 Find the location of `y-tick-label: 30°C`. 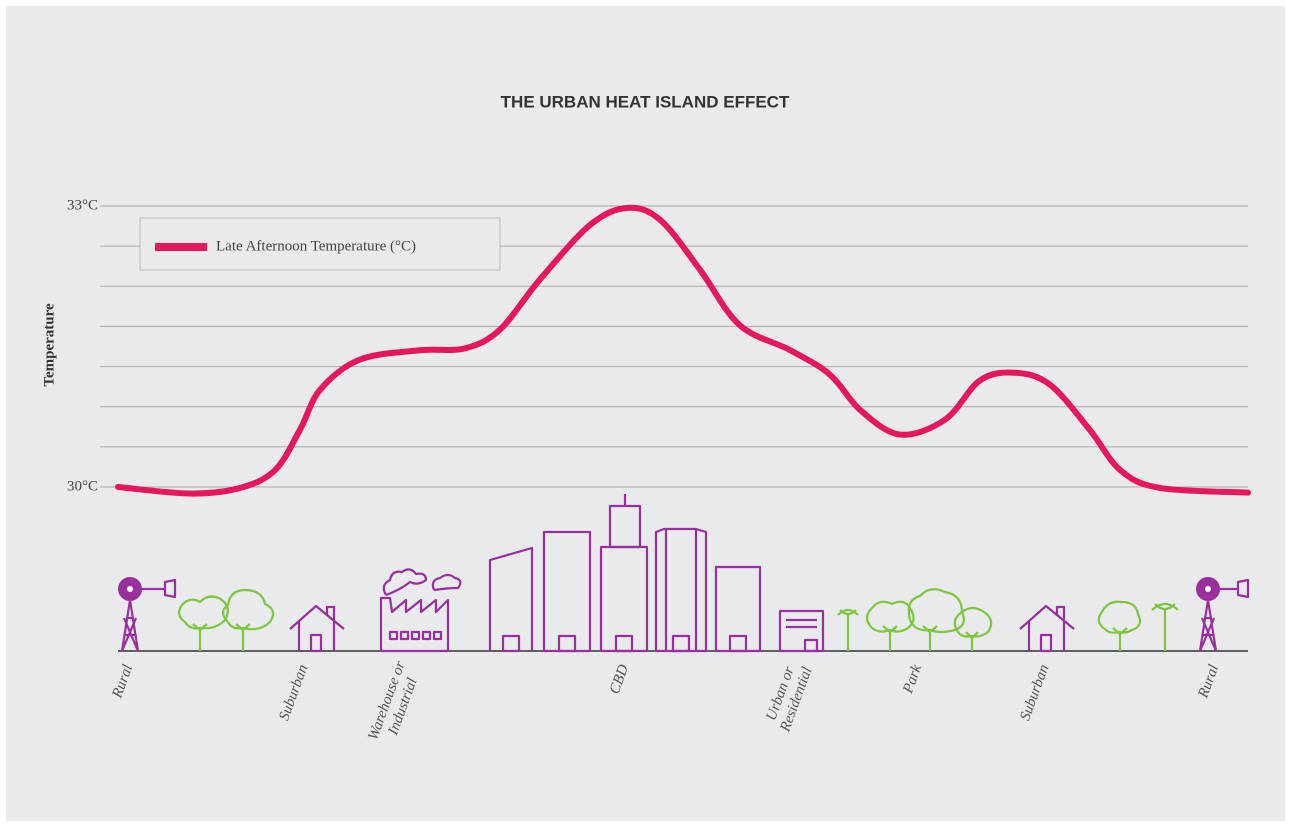

y-tick-label: 30°C is located at coordinates (82, 486).